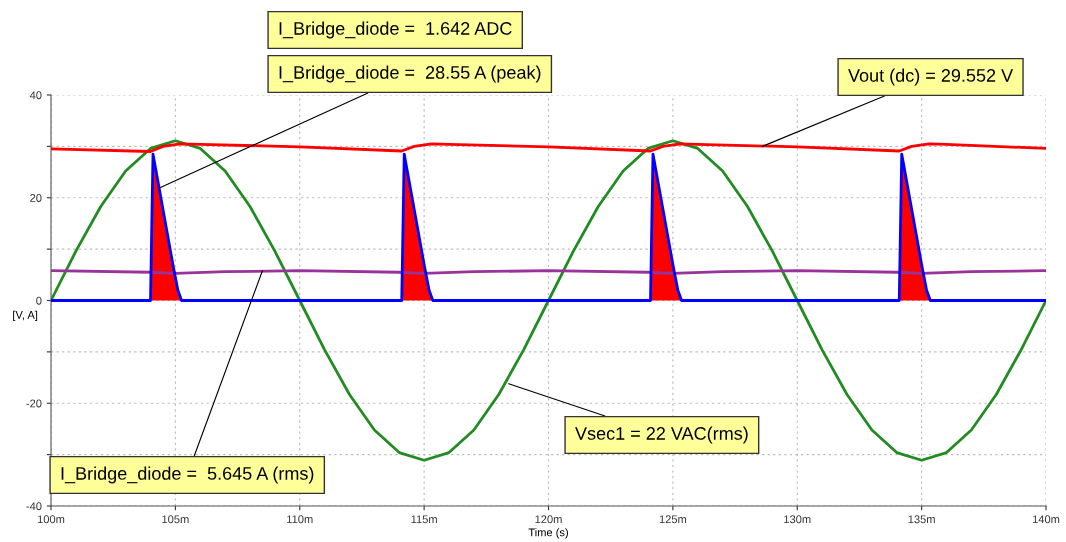 The image size is (1066, 542). Describe the element at coordinates (797, 519) in the screenshot. I see `x-tick-label: 130m` at that location.